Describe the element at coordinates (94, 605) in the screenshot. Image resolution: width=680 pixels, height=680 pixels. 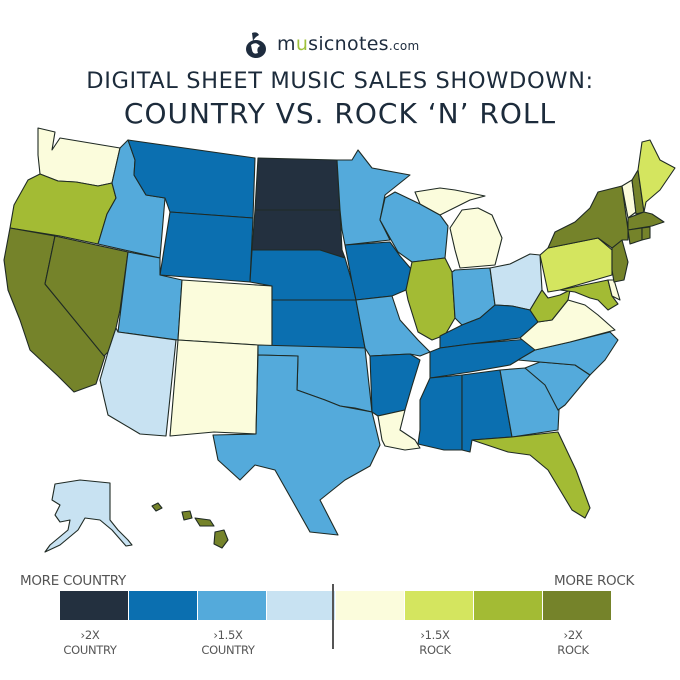
I see `legend-swatch-country-2x` at that location.